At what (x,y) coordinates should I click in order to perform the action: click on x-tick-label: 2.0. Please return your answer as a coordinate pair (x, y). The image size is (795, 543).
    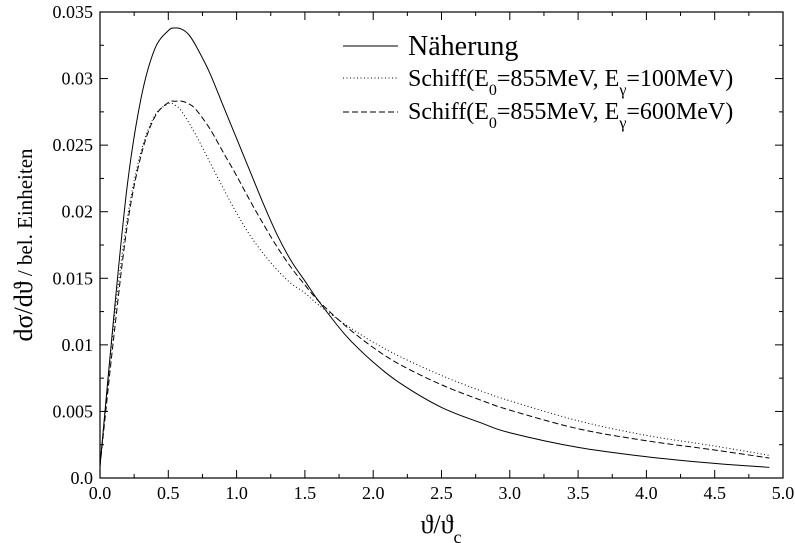
    Looking at the image, I should click on (373, 493).